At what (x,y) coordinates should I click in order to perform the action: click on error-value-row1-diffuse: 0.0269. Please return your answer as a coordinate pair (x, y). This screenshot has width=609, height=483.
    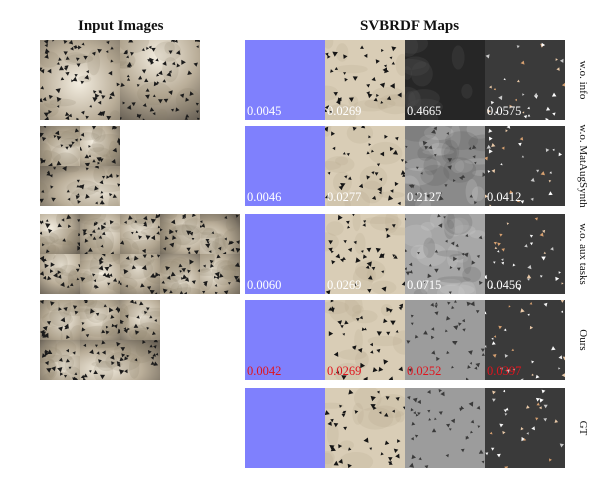
    Looking at the image, I should click on (344, 111).